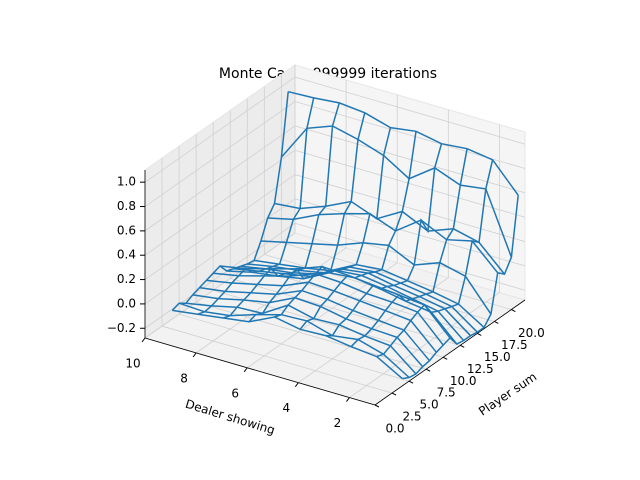 Image resolution: width=640 pixels, height=480 pixels. I want to click on y-tick-label: 12.5, so click(480, 369).